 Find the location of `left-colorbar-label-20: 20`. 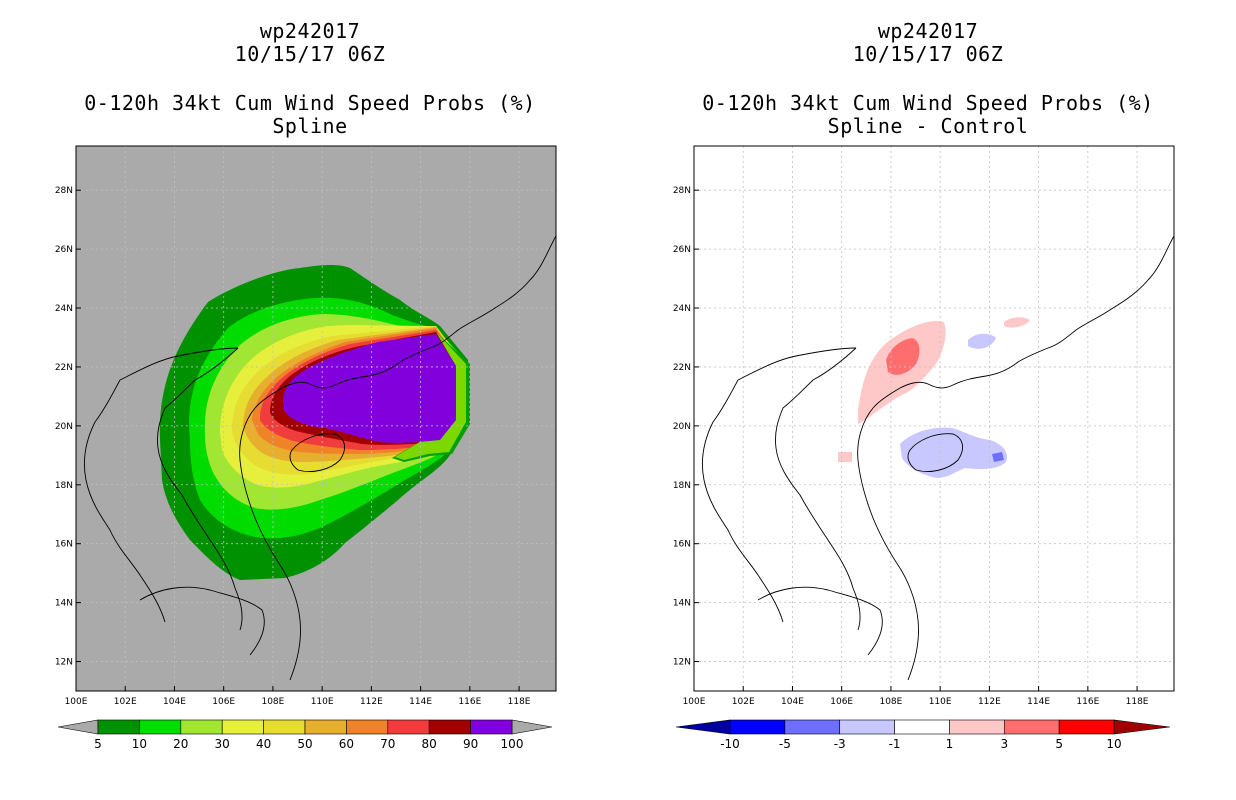

left-colorbar-label-20: 20 is located at coordinates (180, 744).